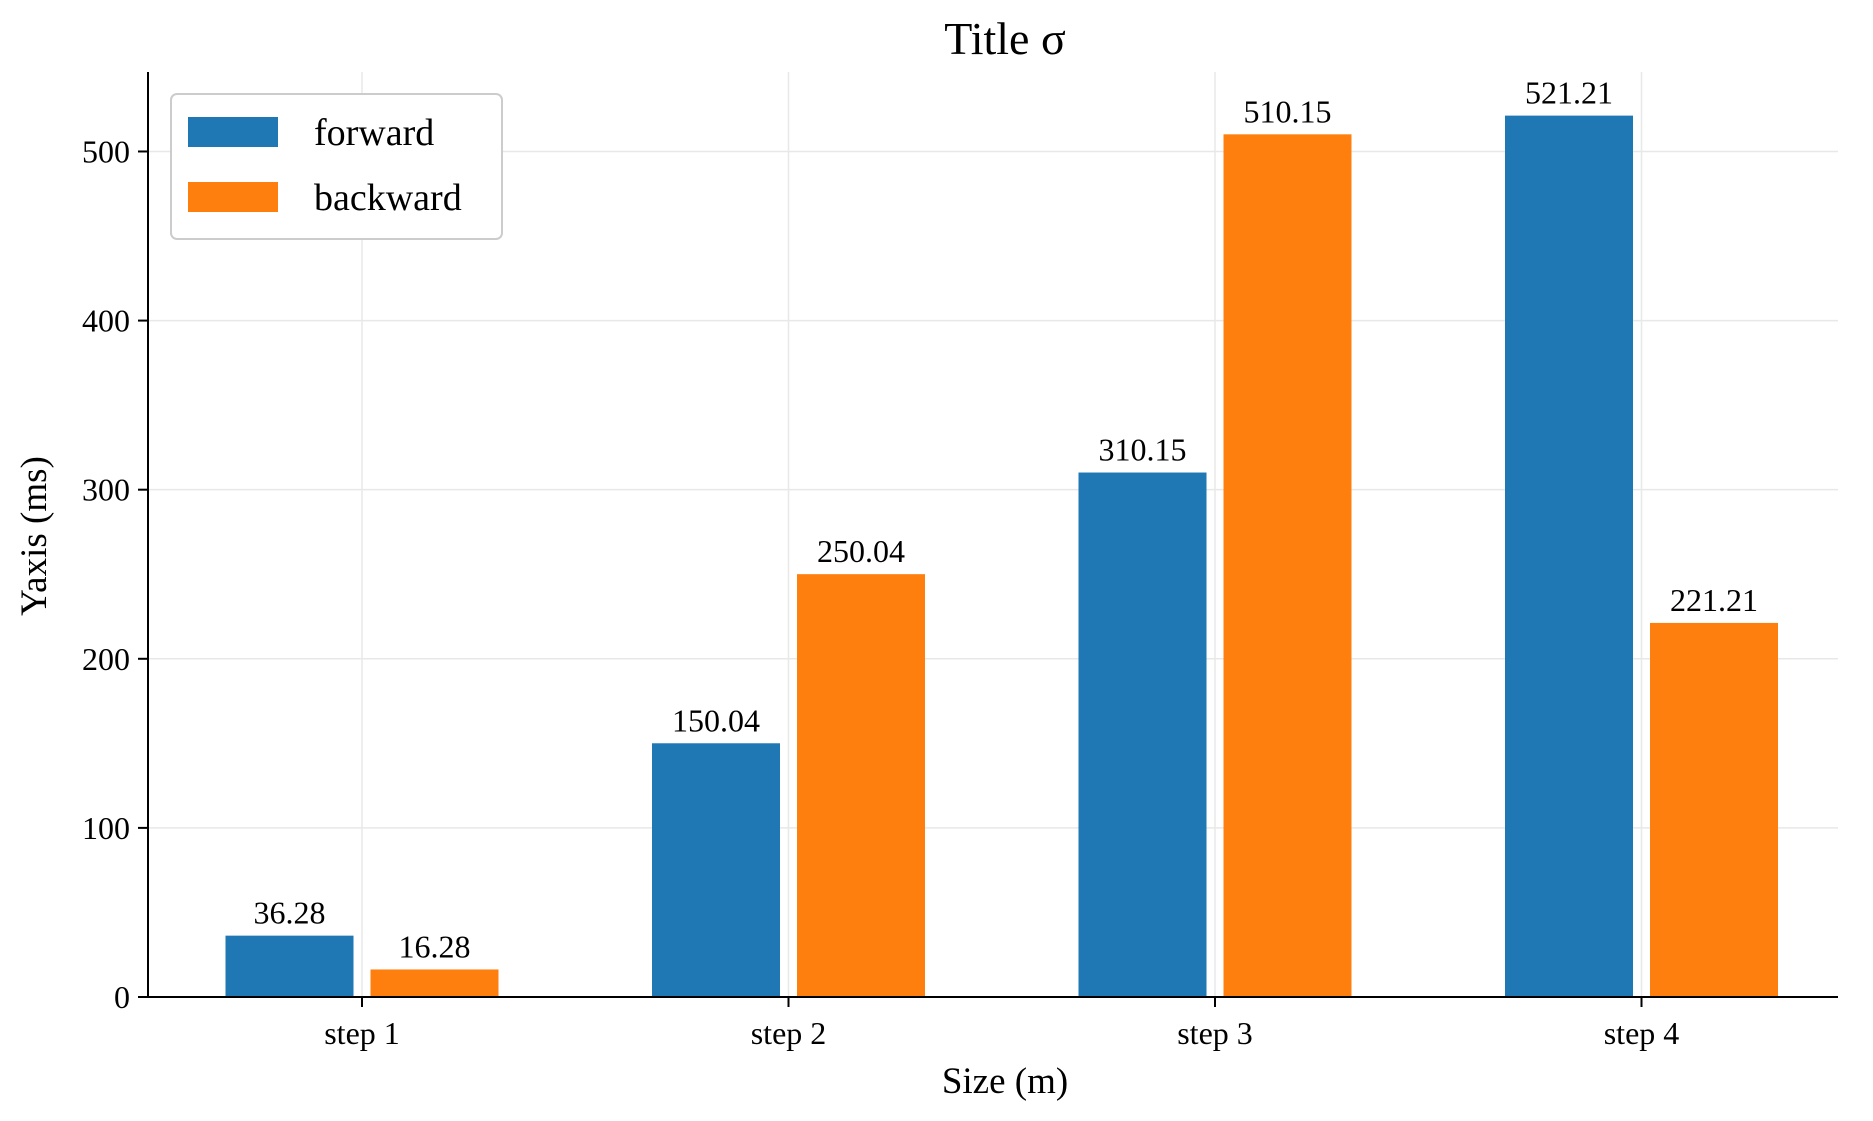 This screenshot has width=1873, height=1121. What do you see at coordinates (233, 132) in the screenshot?
I see `legend-swatch-forward` at bounding box center [233, 132].